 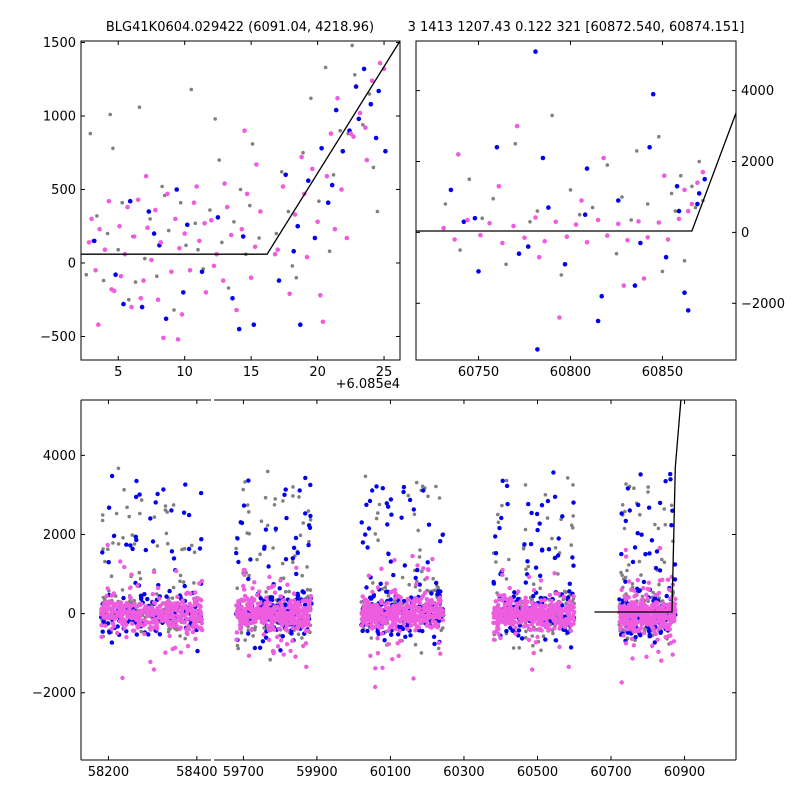 I want to click on zoom-ytick-label: −500, so click(x=58, y=337).